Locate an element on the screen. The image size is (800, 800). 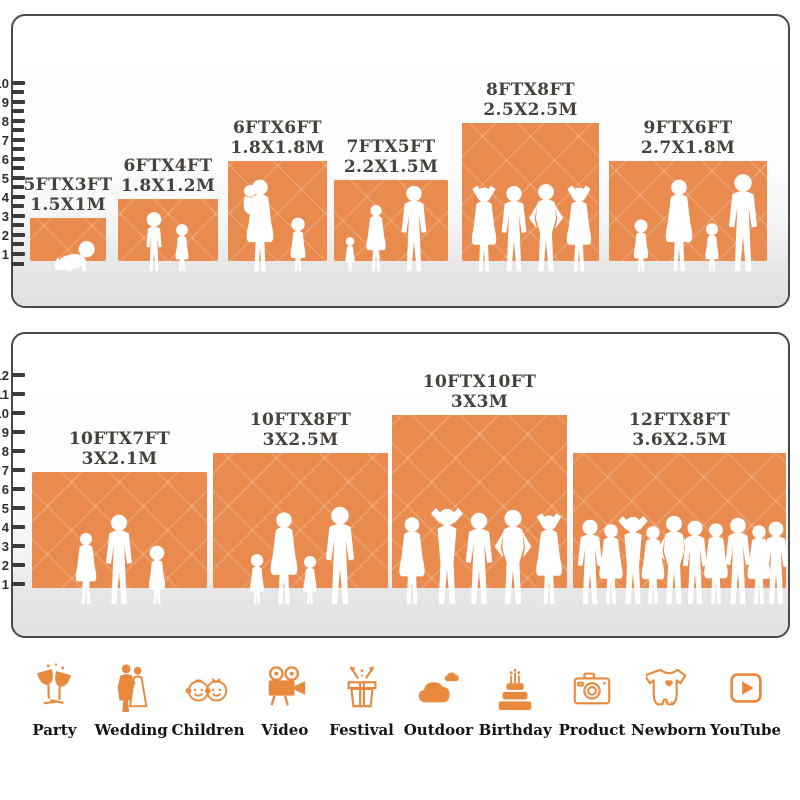
children-icon is located at coordinates (208, 685).